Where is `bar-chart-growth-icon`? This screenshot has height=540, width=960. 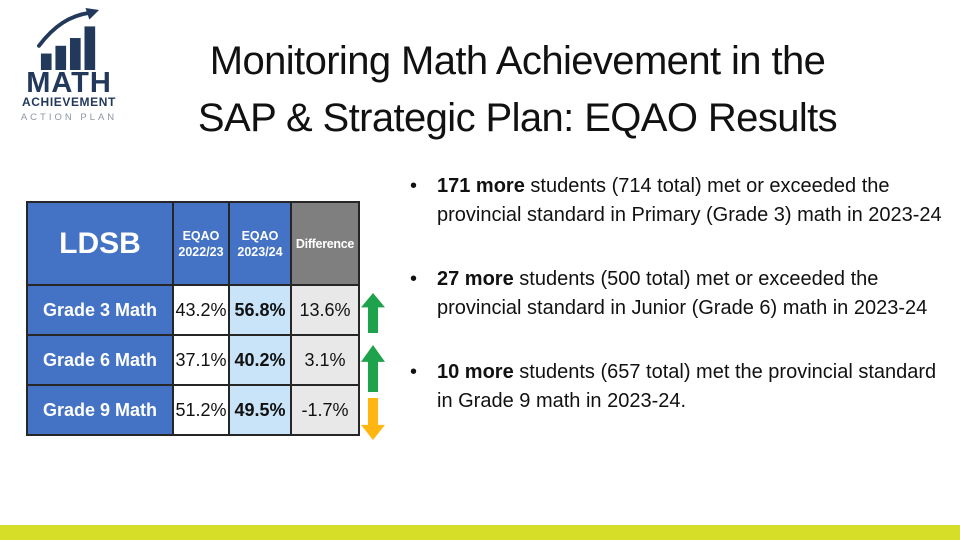
bar-chart-growth-icon is located at coordinates (68, 39).